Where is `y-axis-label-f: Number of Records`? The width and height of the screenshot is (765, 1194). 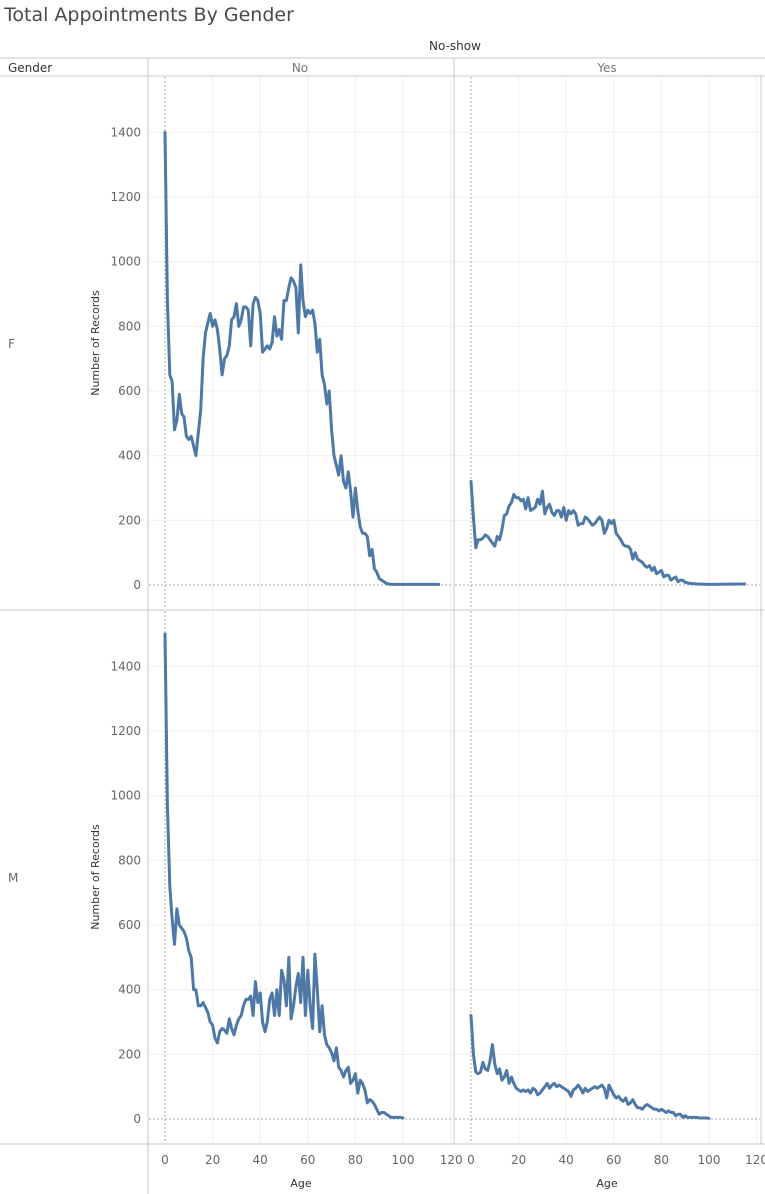 y-axis-label-f: Number of Records is located at coordinates (95, 343).